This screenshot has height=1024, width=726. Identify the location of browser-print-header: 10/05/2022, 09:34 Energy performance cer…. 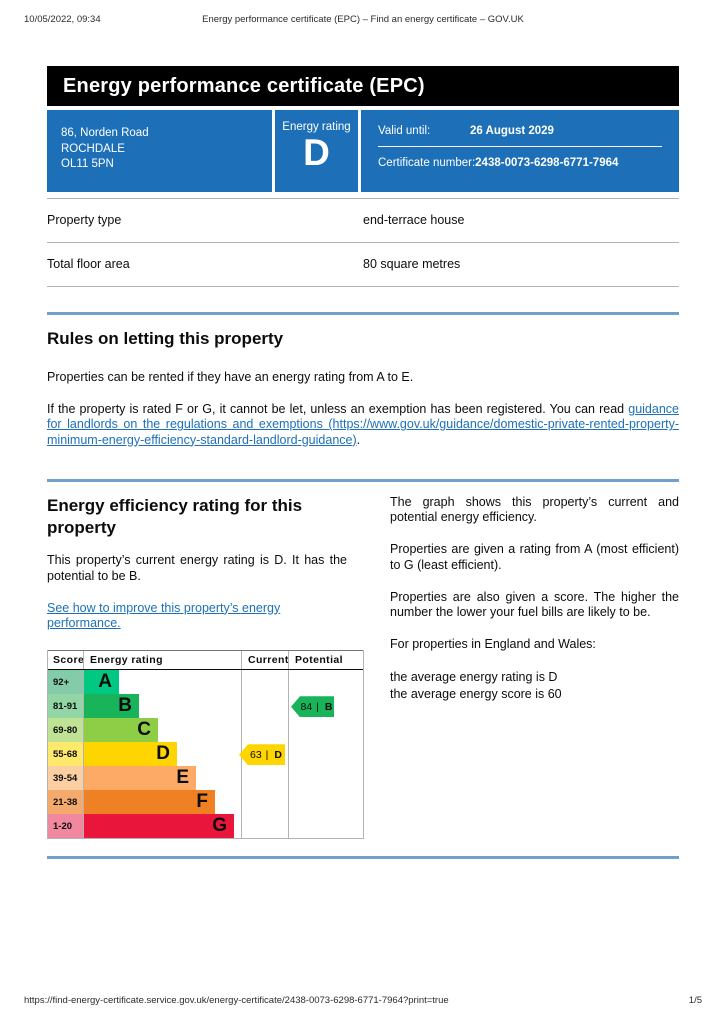
(363, 21).